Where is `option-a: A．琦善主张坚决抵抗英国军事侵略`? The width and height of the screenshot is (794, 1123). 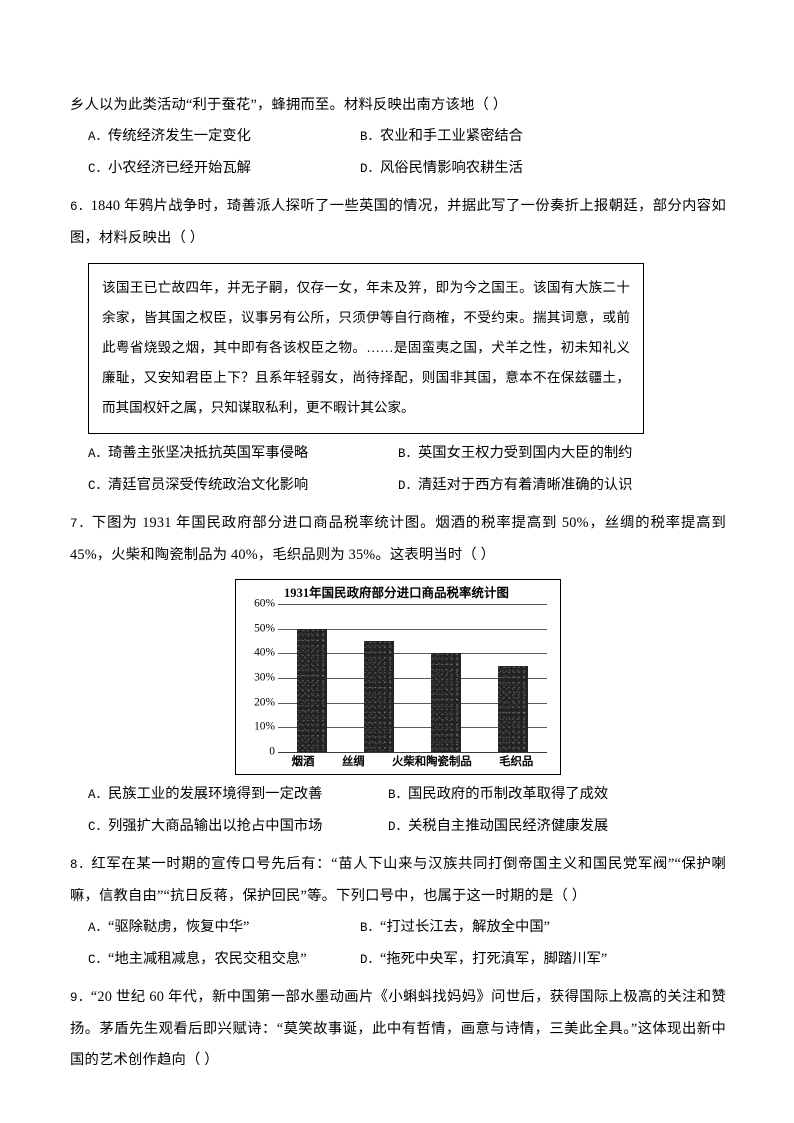 option-a: A．琦善主张坚决抵抗英国军事侵略 is located at coordinates (243, 454).